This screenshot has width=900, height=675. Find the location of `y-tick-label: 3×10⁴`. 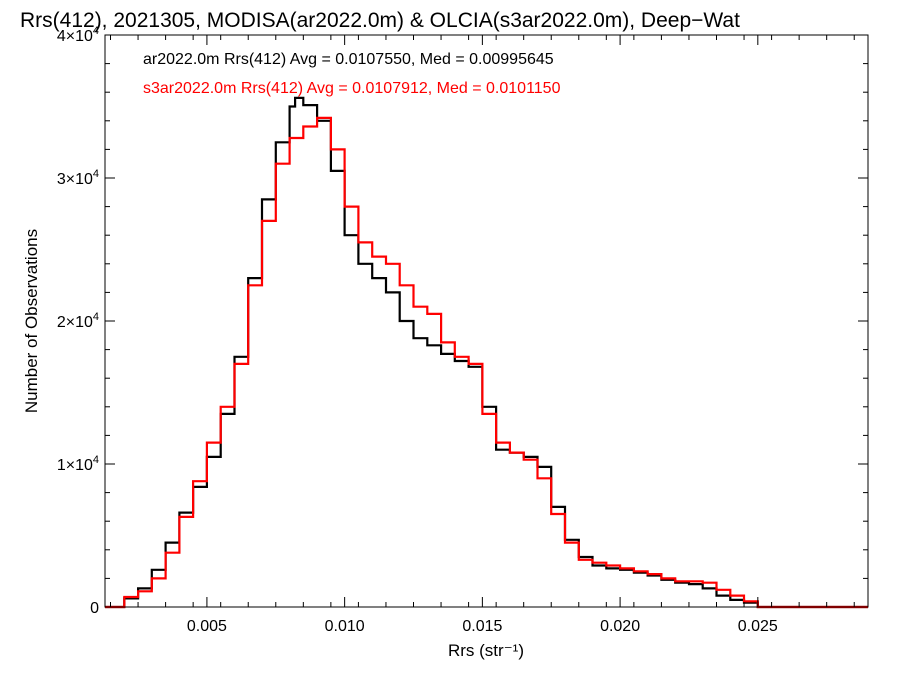

y-tick-label: 3×10⁴ is located at coordinates (78, 178).